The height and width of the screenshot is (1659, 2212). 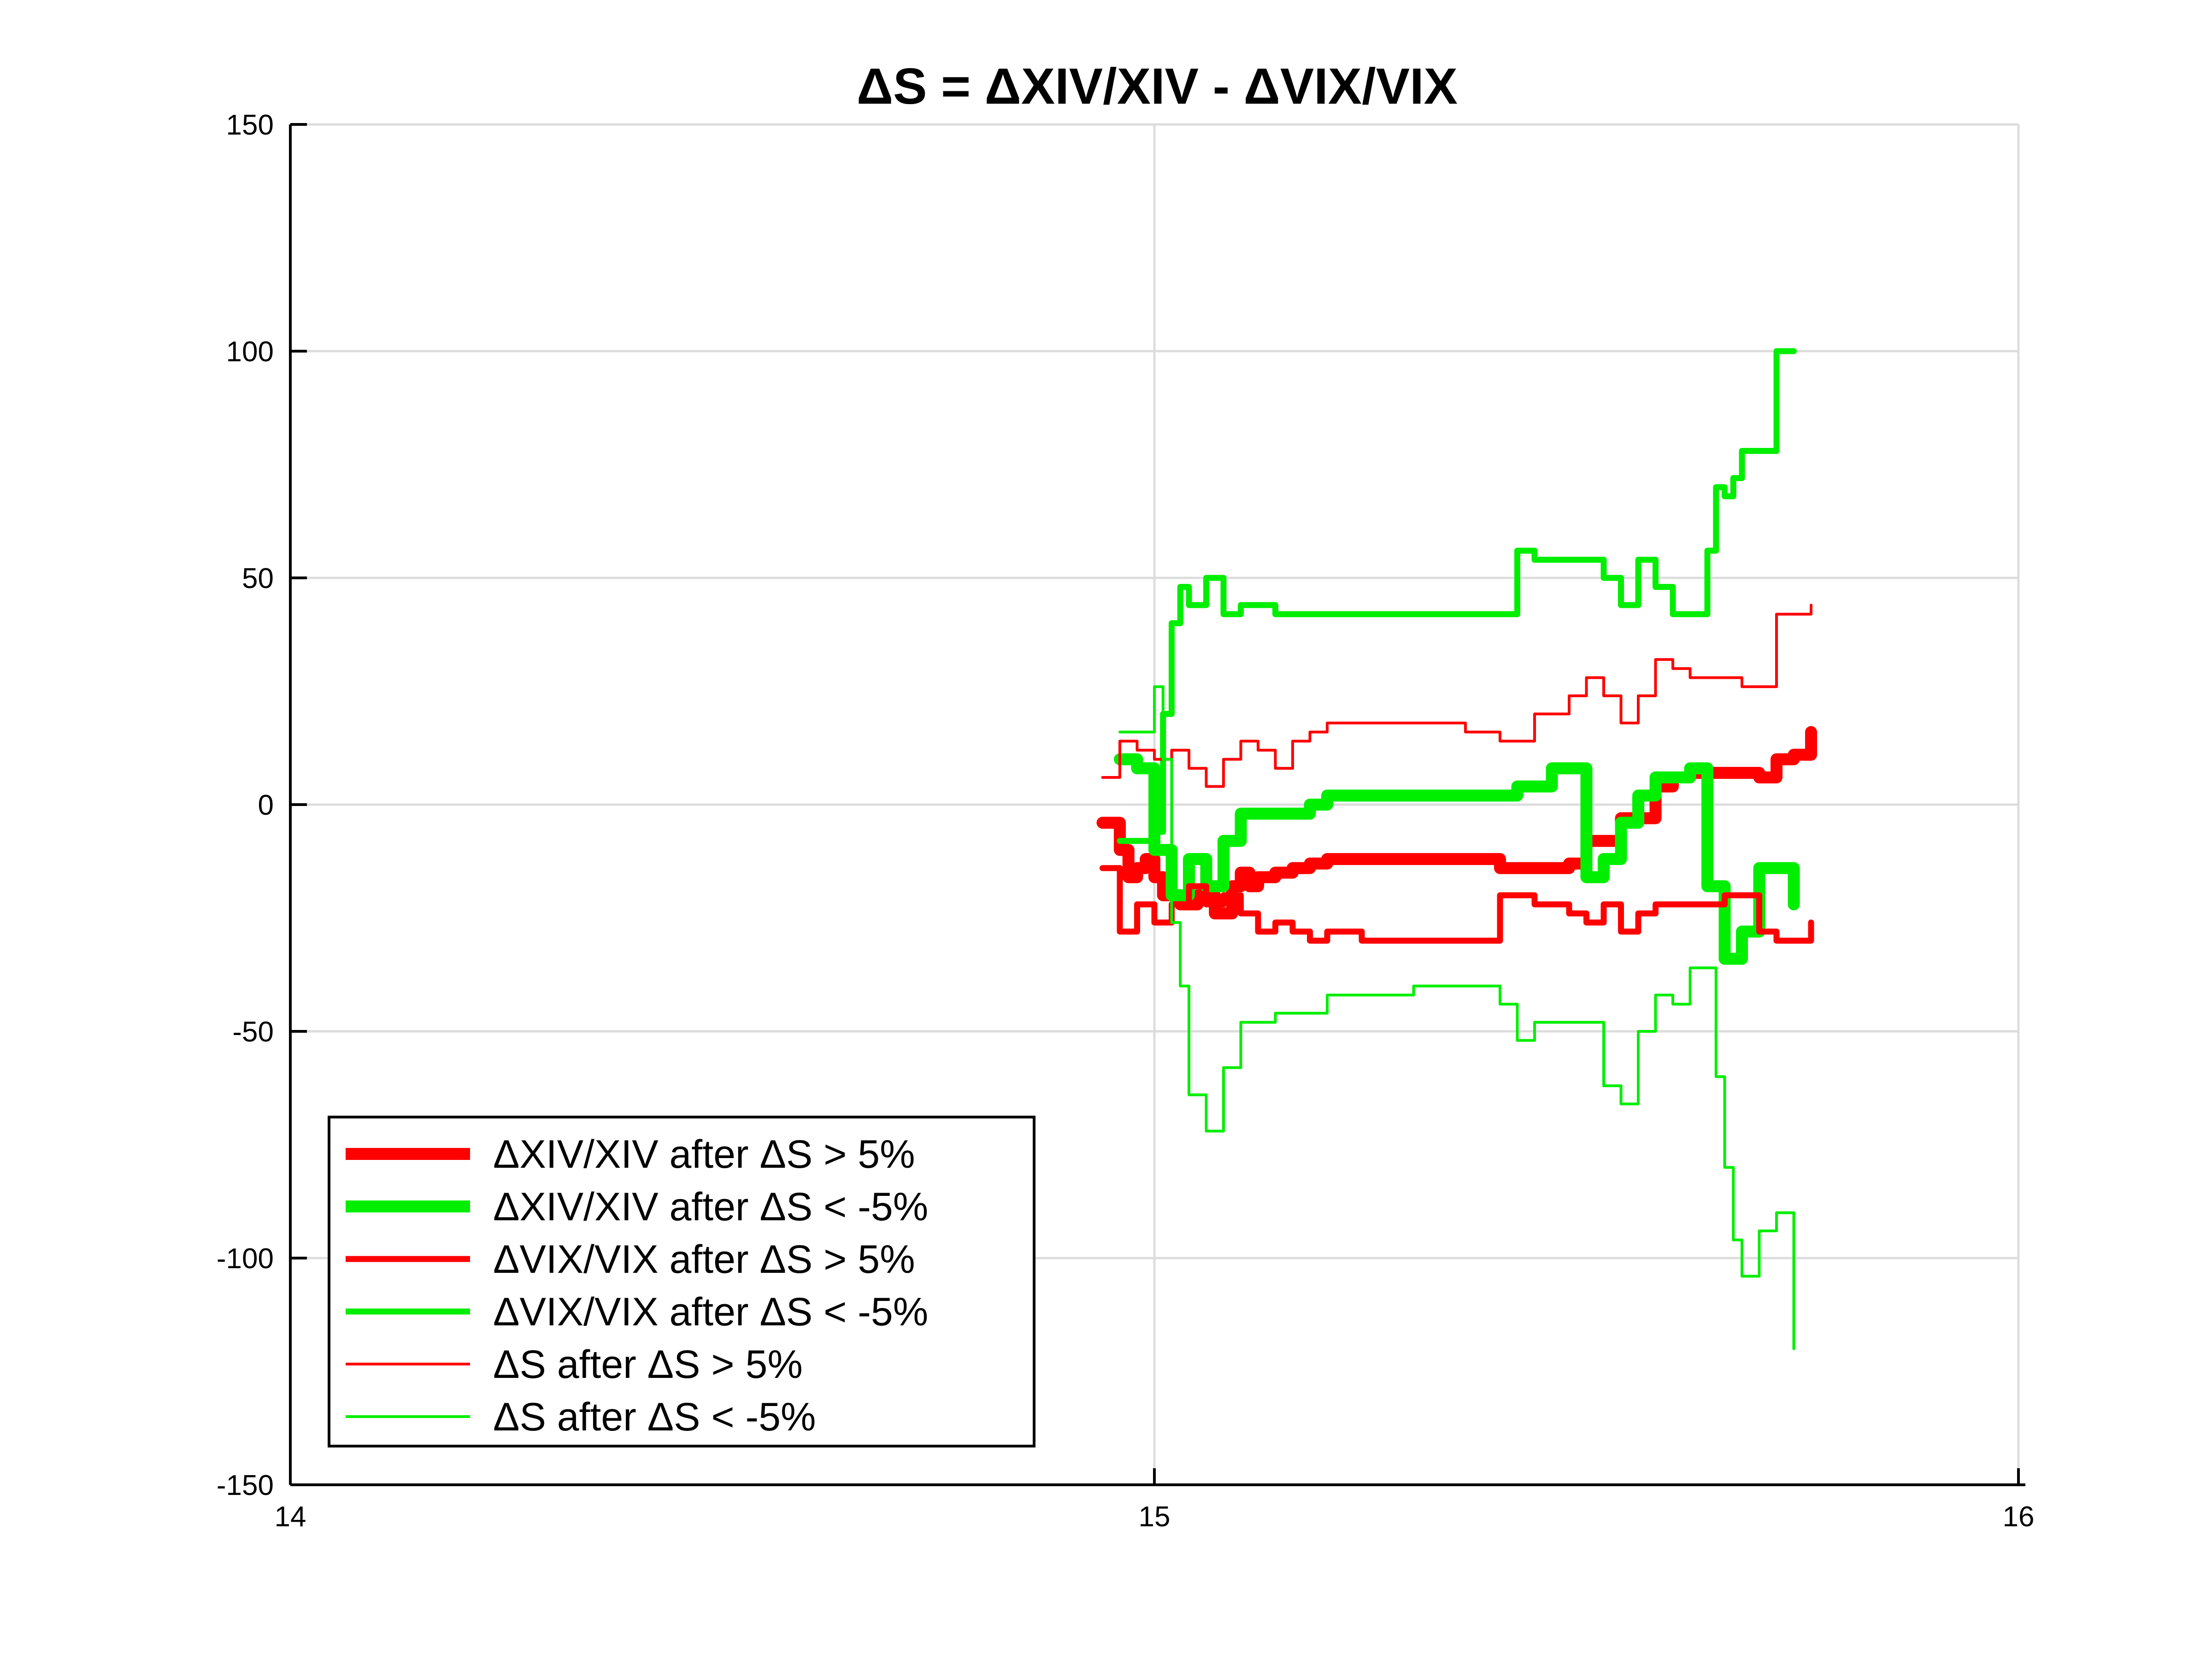 I want to click on legend-box, so click(x=681, y=1281).